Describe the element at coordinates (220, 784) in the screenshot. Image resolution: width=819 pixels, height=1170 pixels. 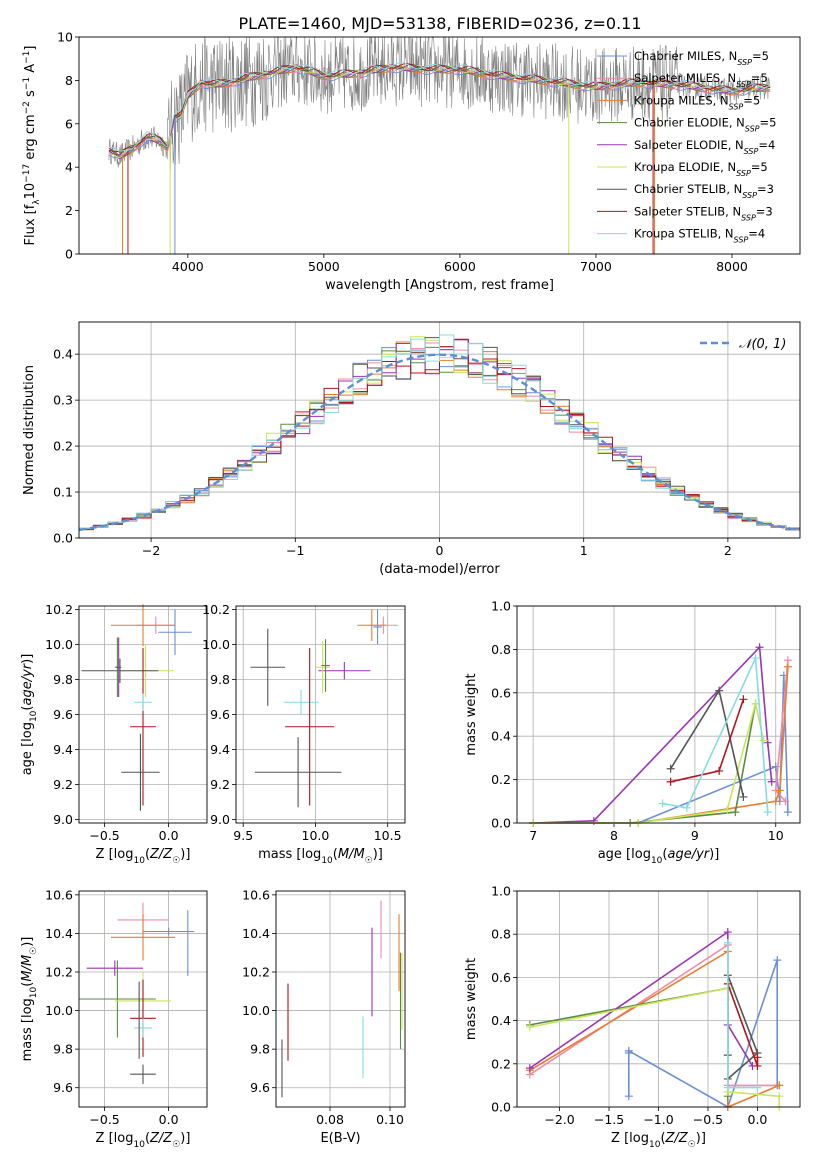
I see `y-tick-label: 9.2` at that location.